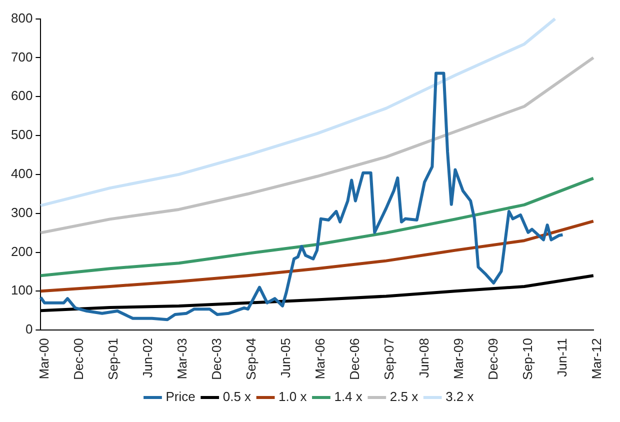 This screenshot has width=620, height=422. Describe the element at coordinates (21, 174) in the screenshot. I see `y-tick-label: 400` at that location.